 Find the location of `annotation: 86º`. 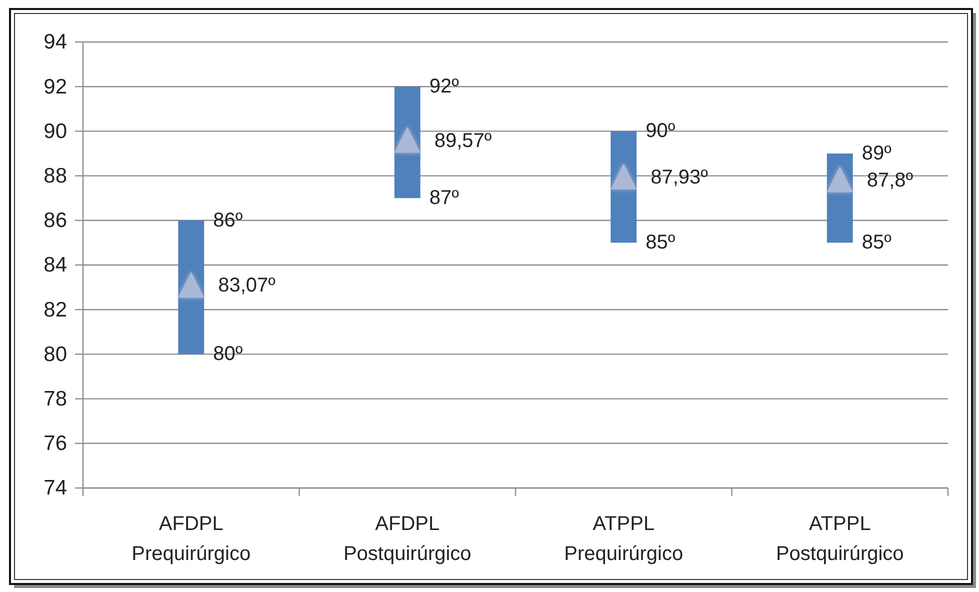

annotation: 86º is located at coordinates (228, 220).